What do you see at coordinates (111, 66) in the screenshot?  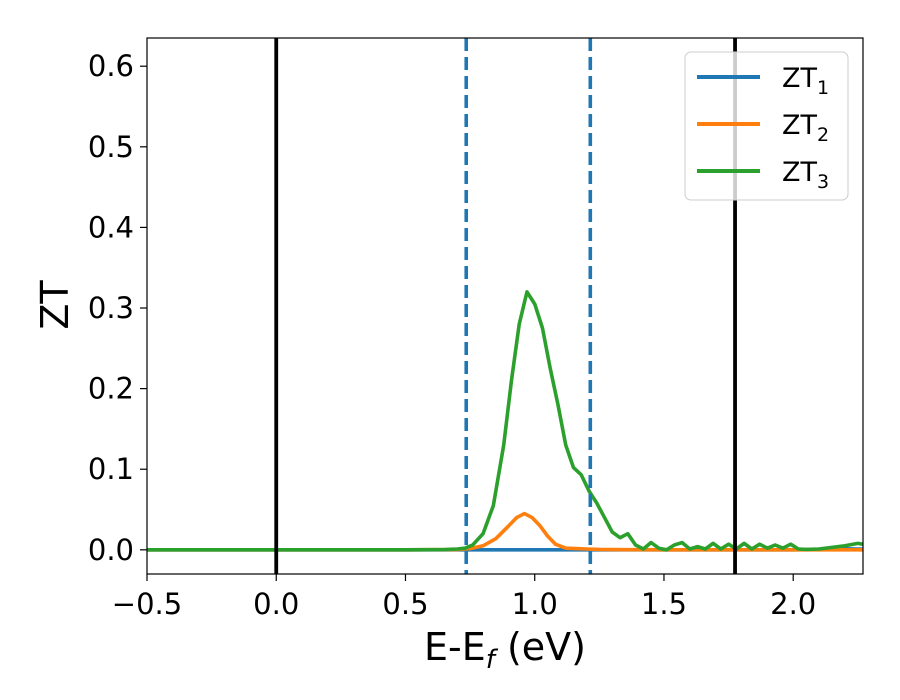 I see `y-tick-label: 0.6` at bounding box center [111, 66].